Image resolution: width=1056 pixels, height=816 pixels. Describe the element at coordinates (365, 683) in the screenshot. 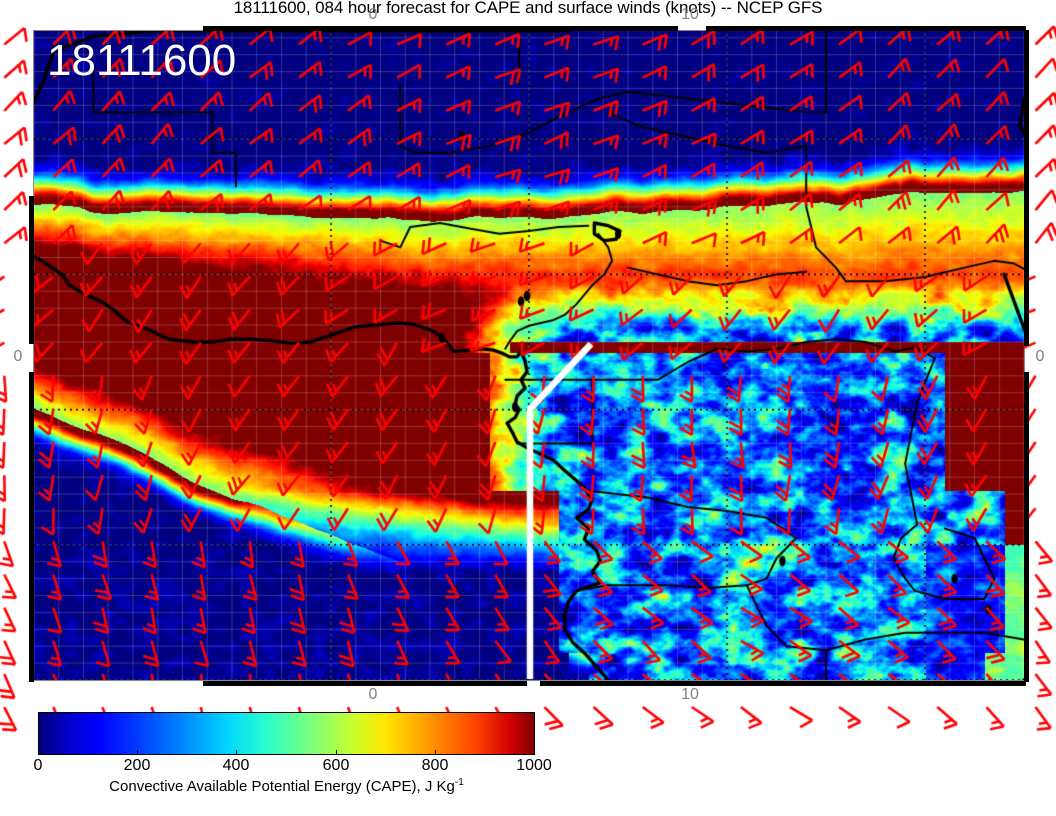

I see `axis-bar-bottom` at that location.